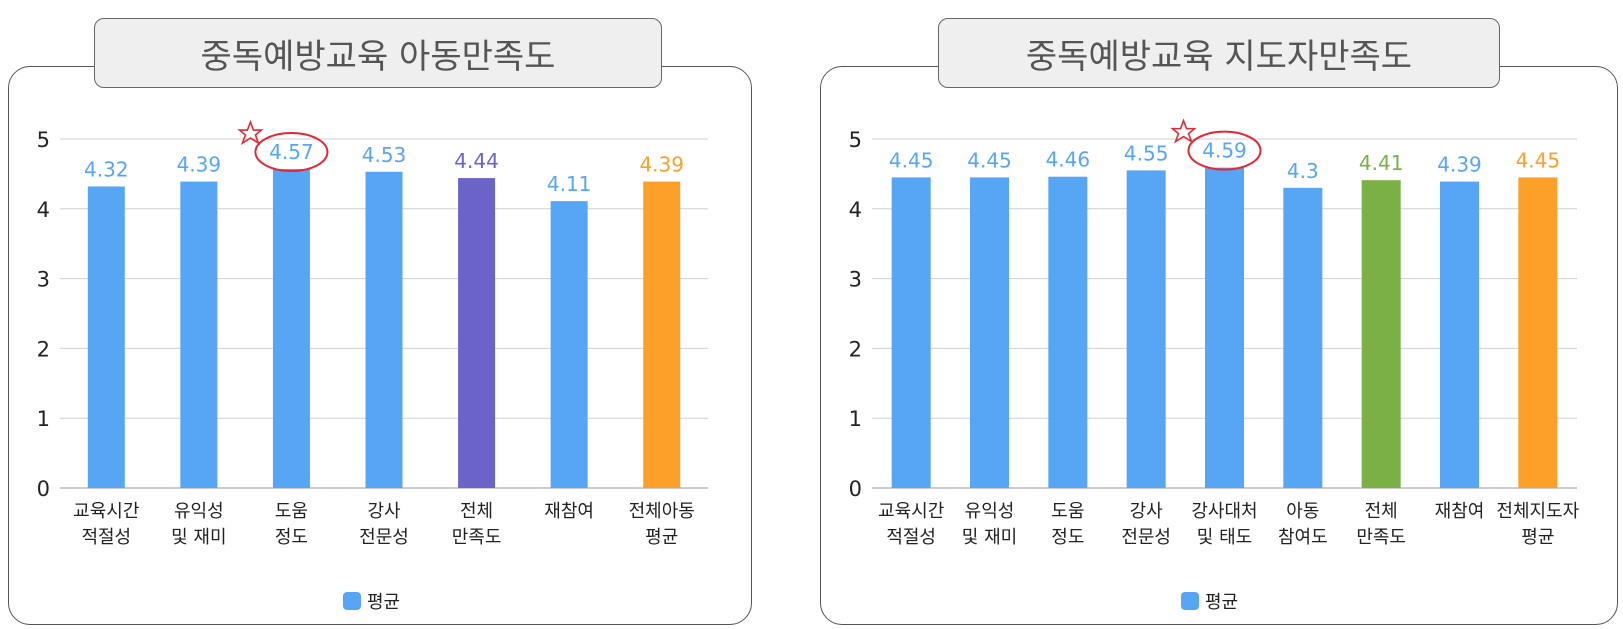 This screenshot has height=629, width=1623. I want to click on x-category-label: 전체아동, so click(662, 511).